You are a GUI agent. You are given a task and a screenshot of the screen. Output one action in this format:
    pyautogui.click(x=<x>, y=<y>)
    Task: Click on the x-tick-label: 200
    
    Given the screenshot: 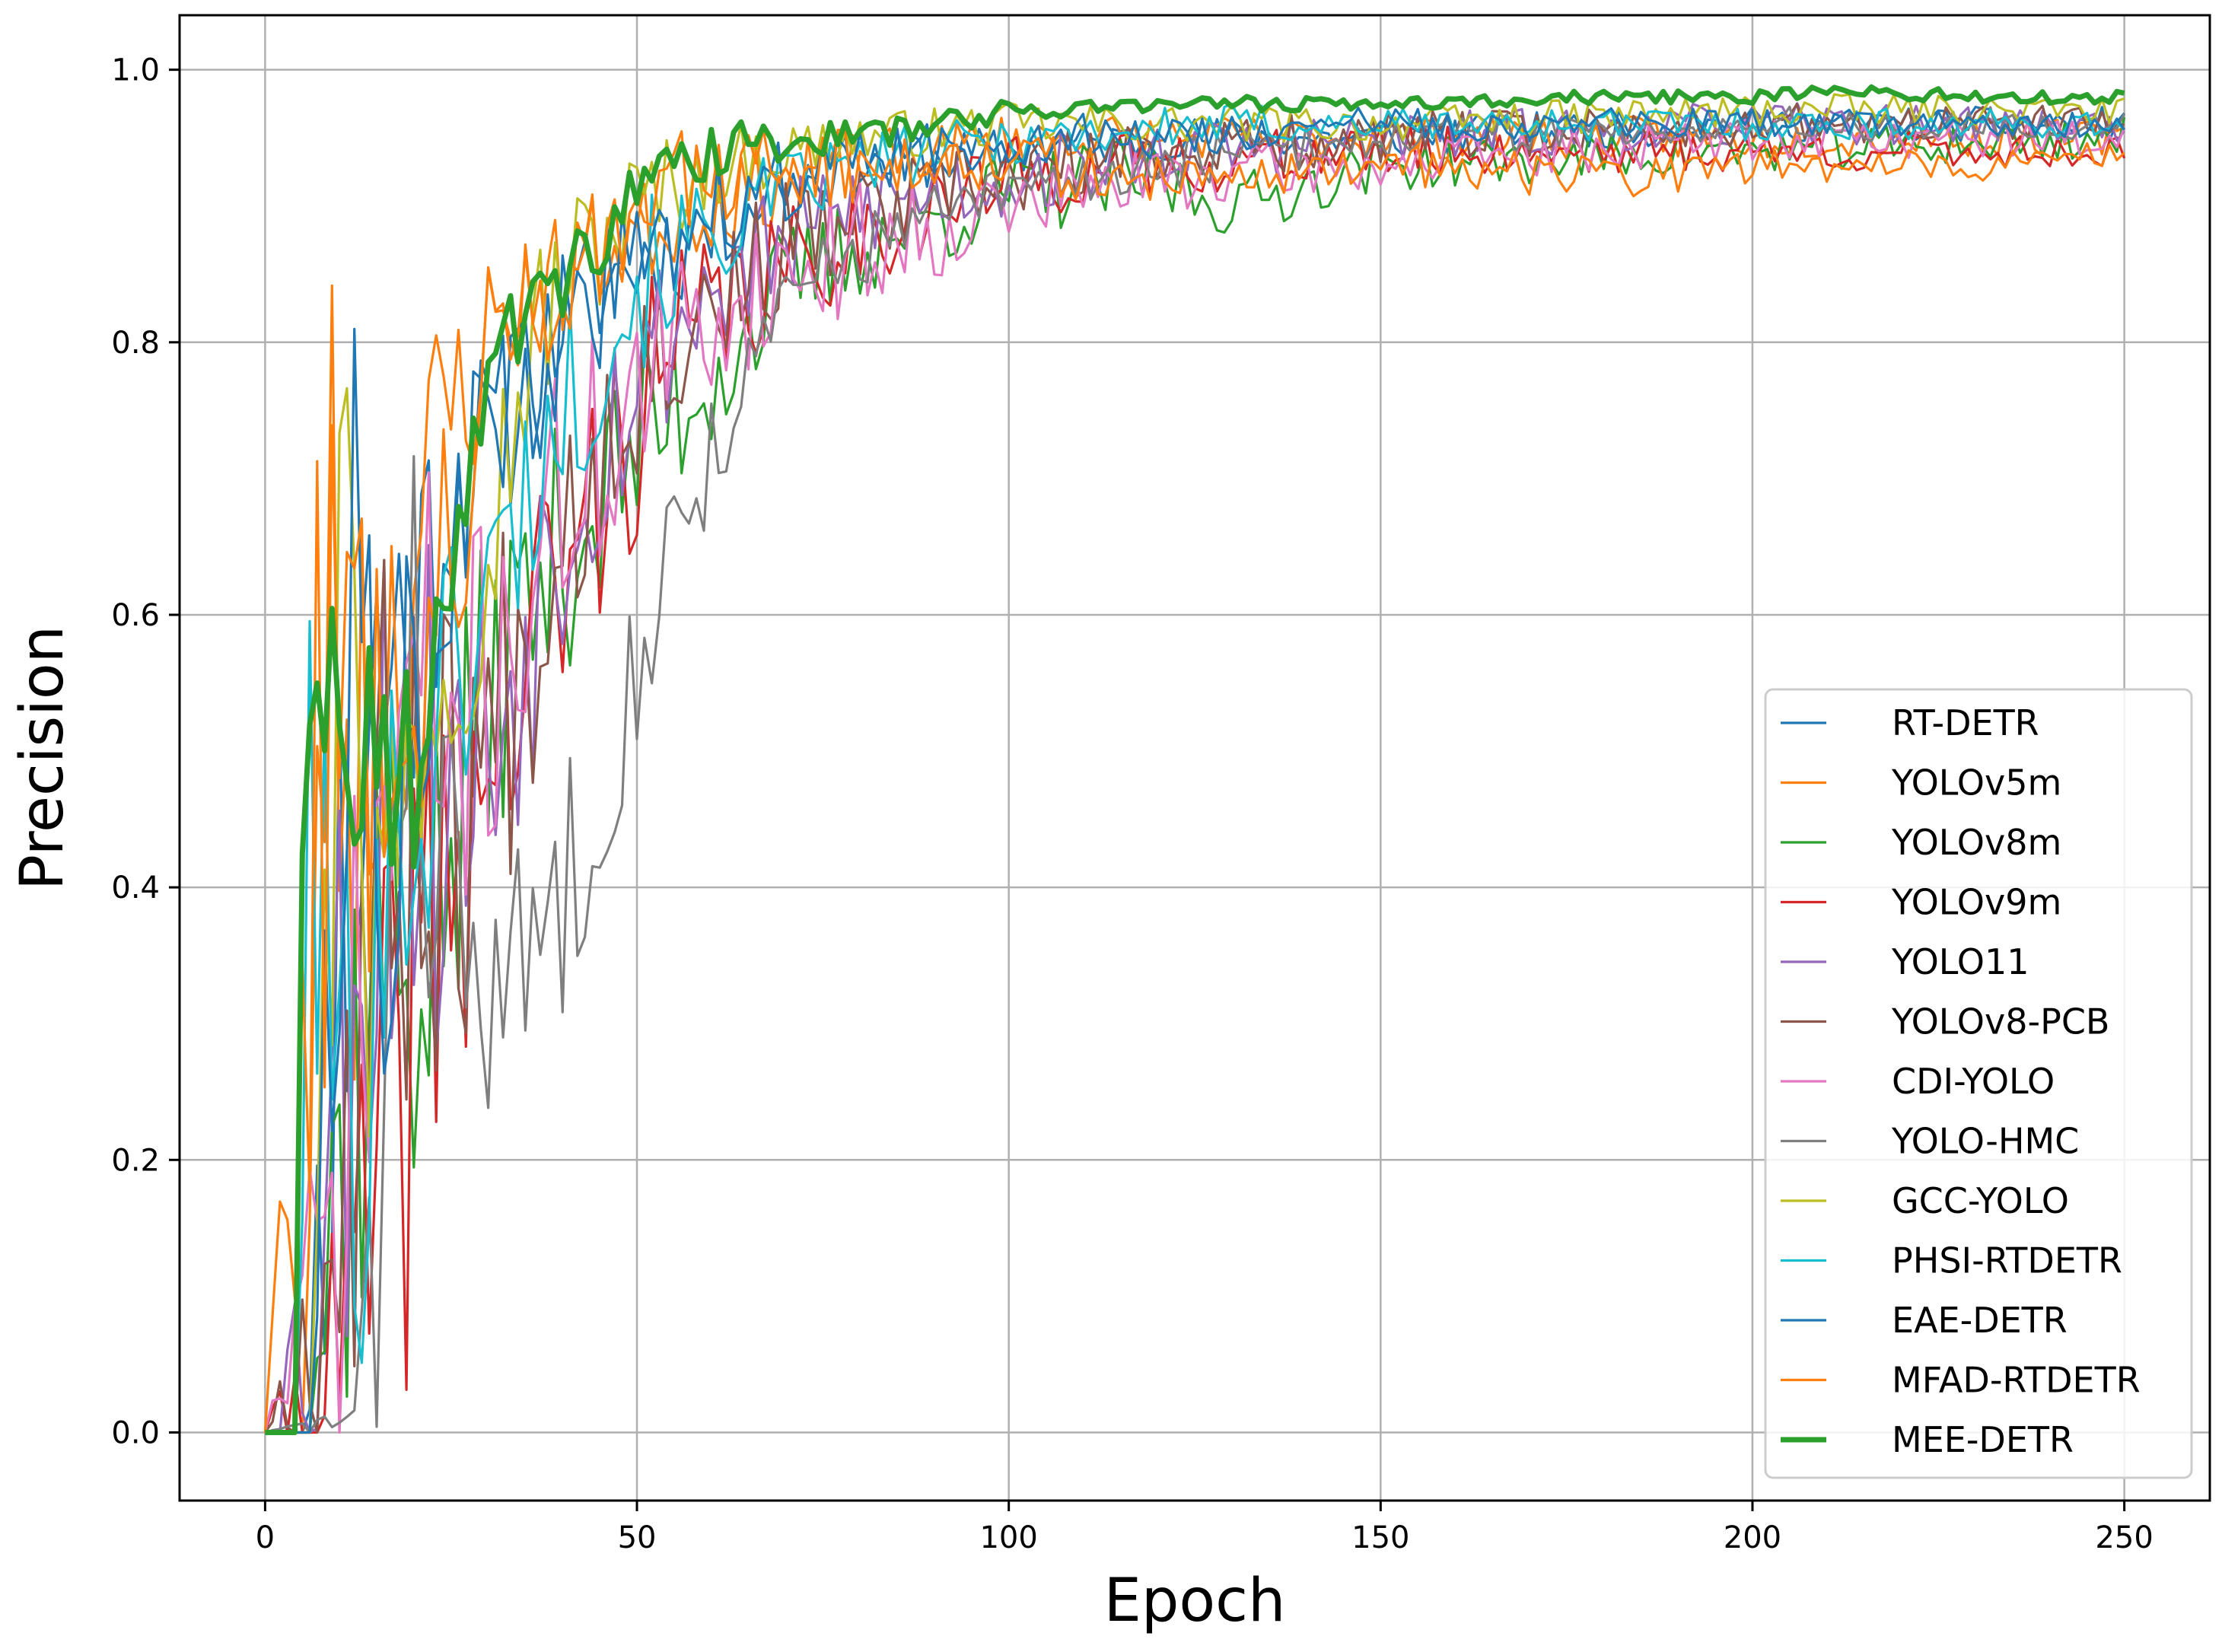 What is the action you would take?
    pyautogui.click(x=1752, y=1537)
    